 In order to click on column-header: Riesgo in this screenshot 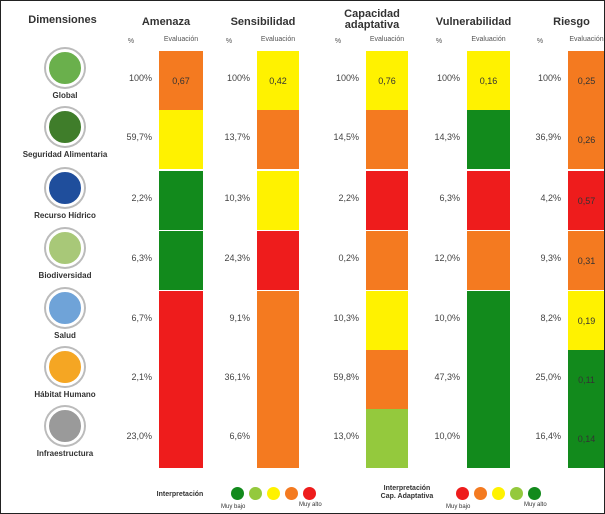, I will do `click(571, 22)`.